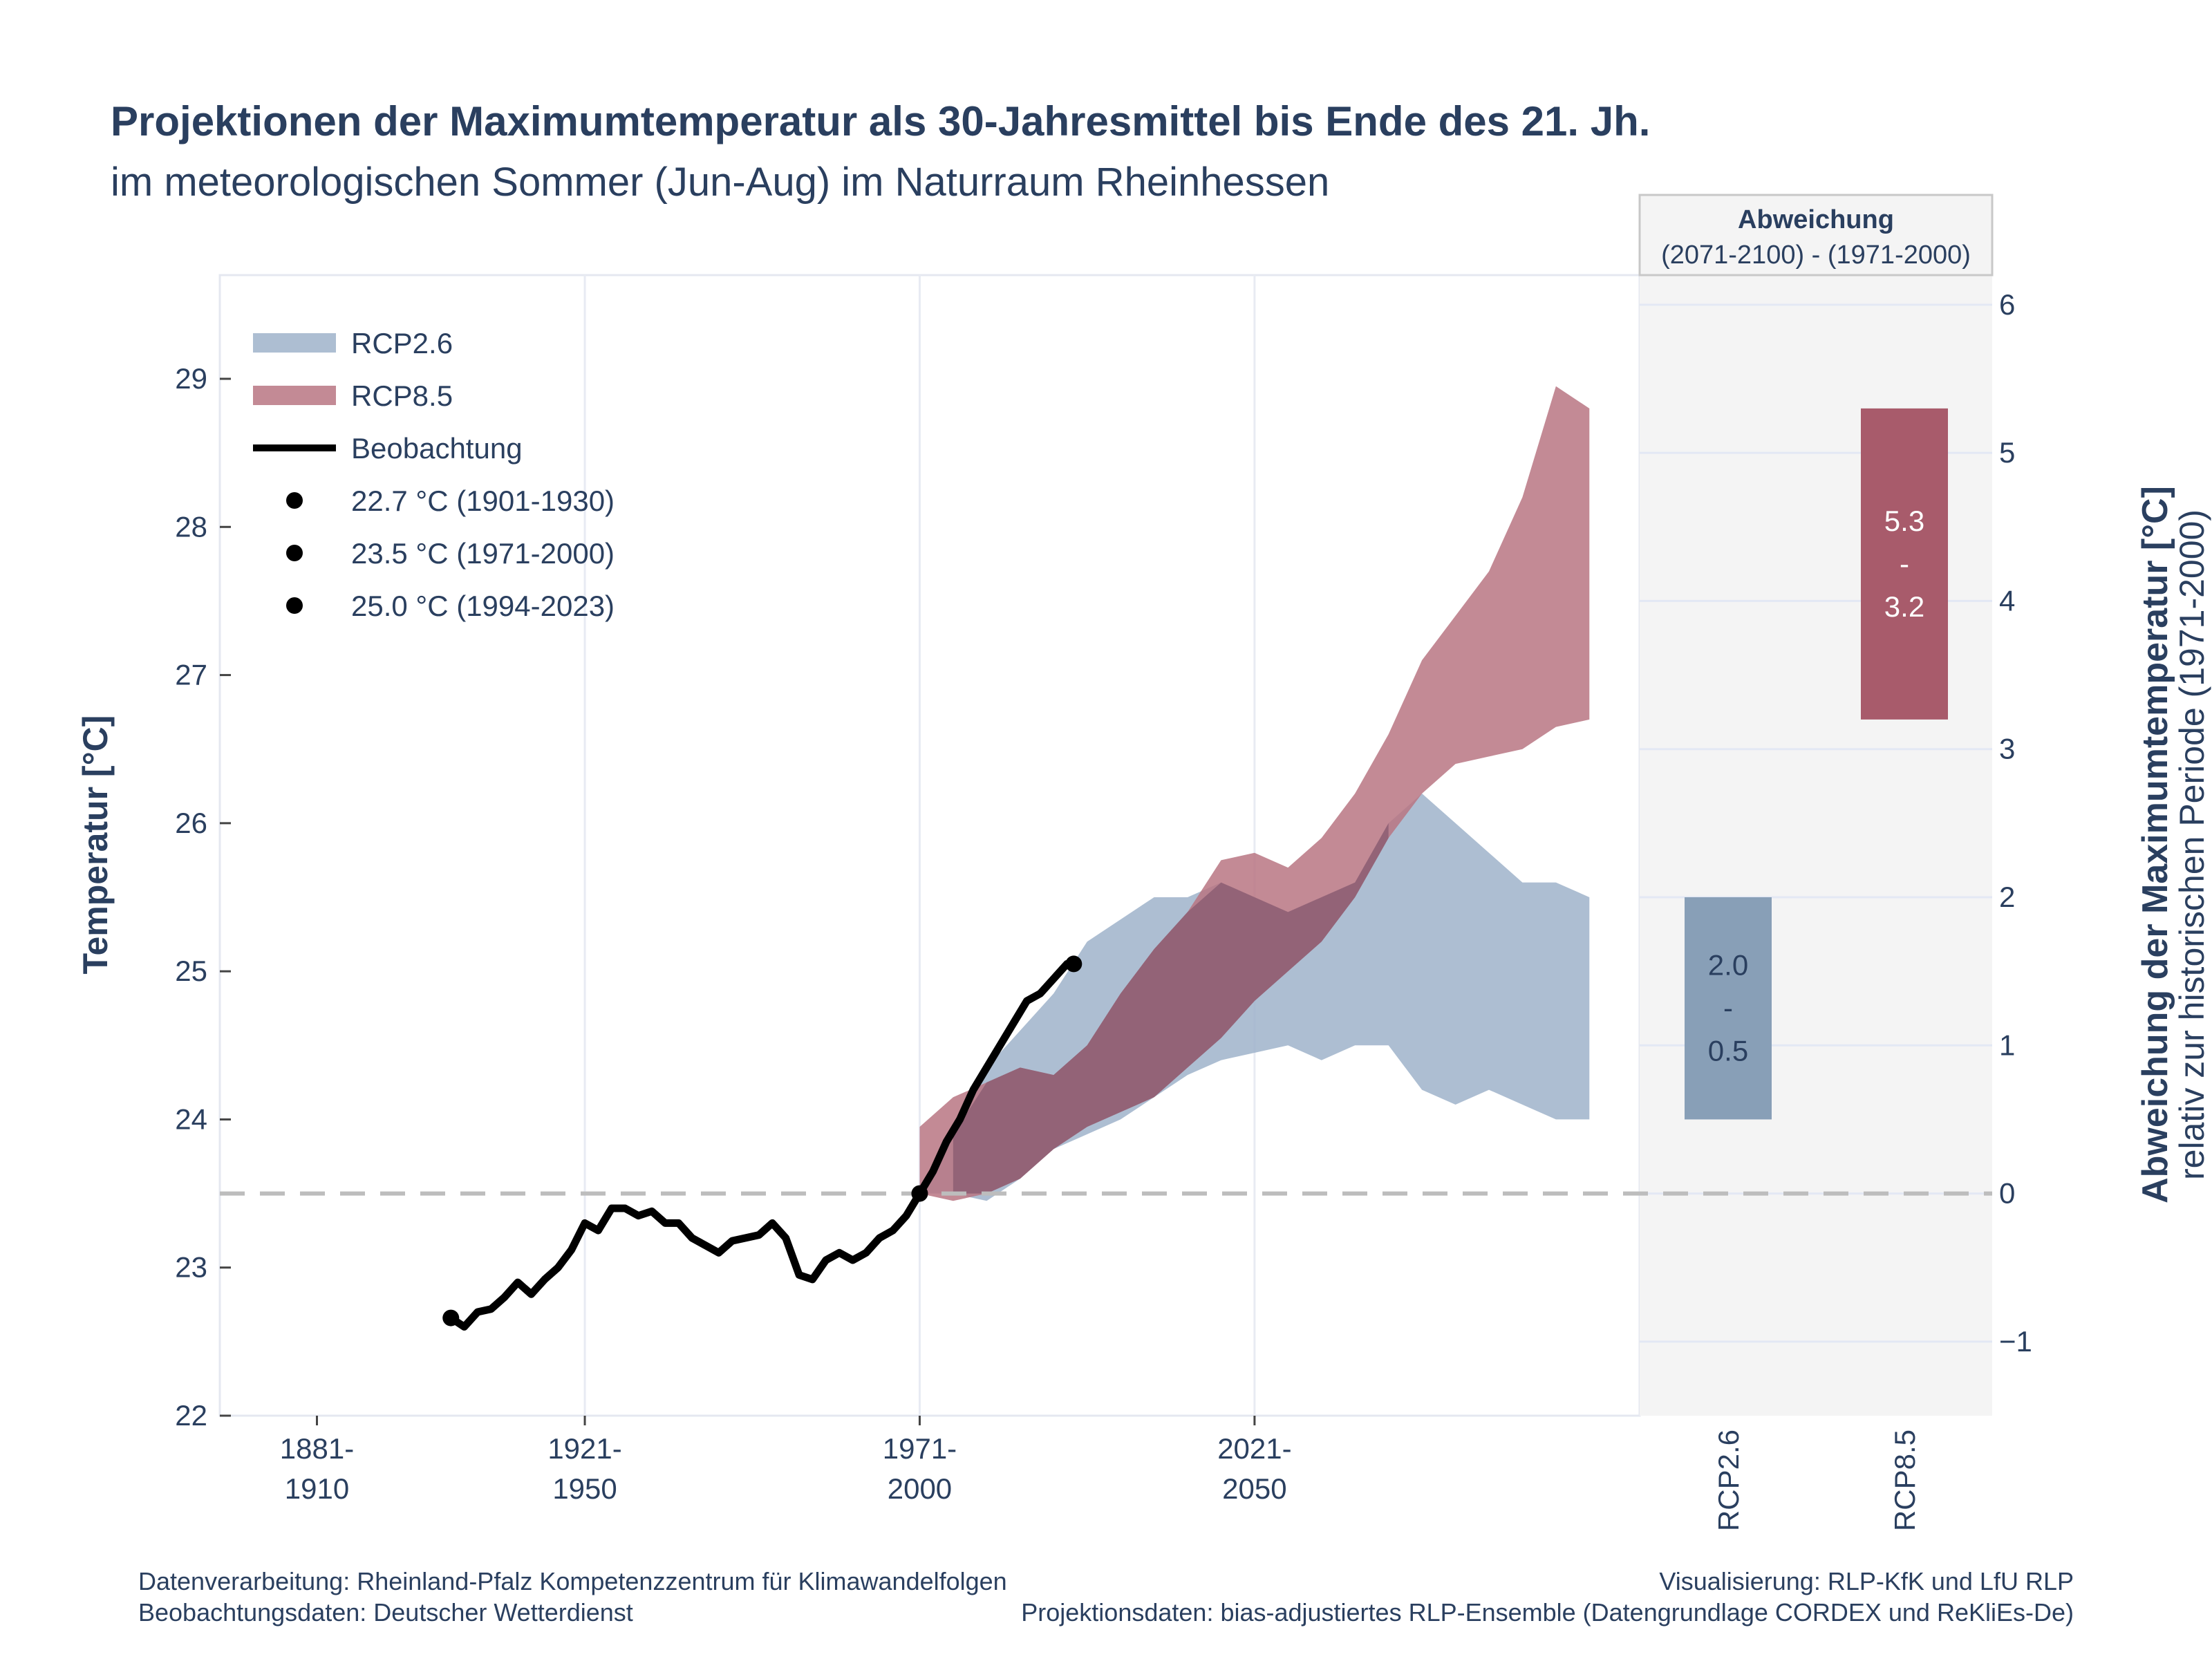 This screenshot has height=1659, width=2212. I want to click on y2-tick-label: 3, so click(2007, 749).